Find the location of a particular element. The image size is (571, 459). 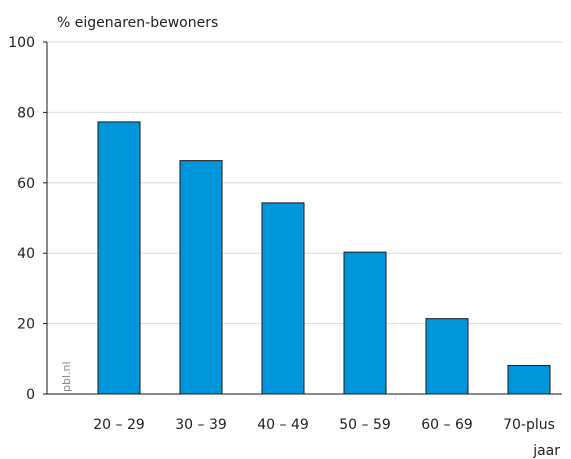

y-axis-label: % eigenaren-bewoners is located at coordinates (137, 23).